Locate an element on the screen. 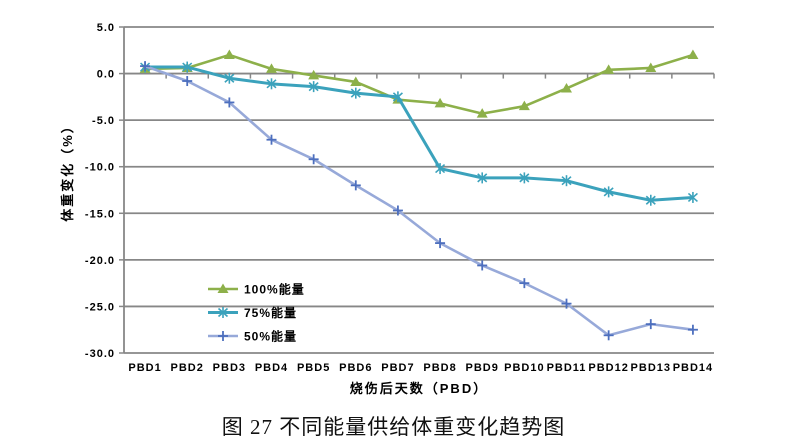  y-tick-label: -25.0 is located at coordinates (100, 307).